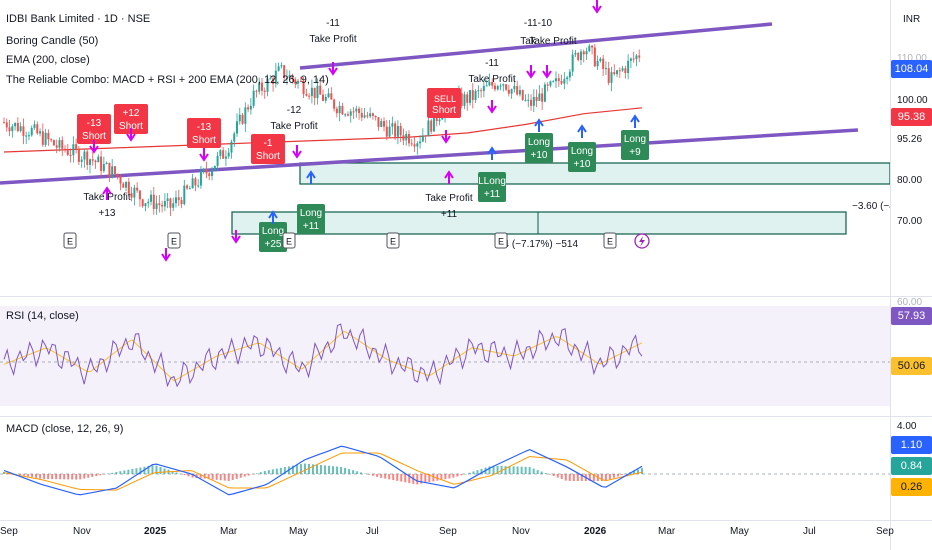  Describe the element at coordinates (910, 180) in the screenshot. I see `price-tick-80: 80.00` at that location.